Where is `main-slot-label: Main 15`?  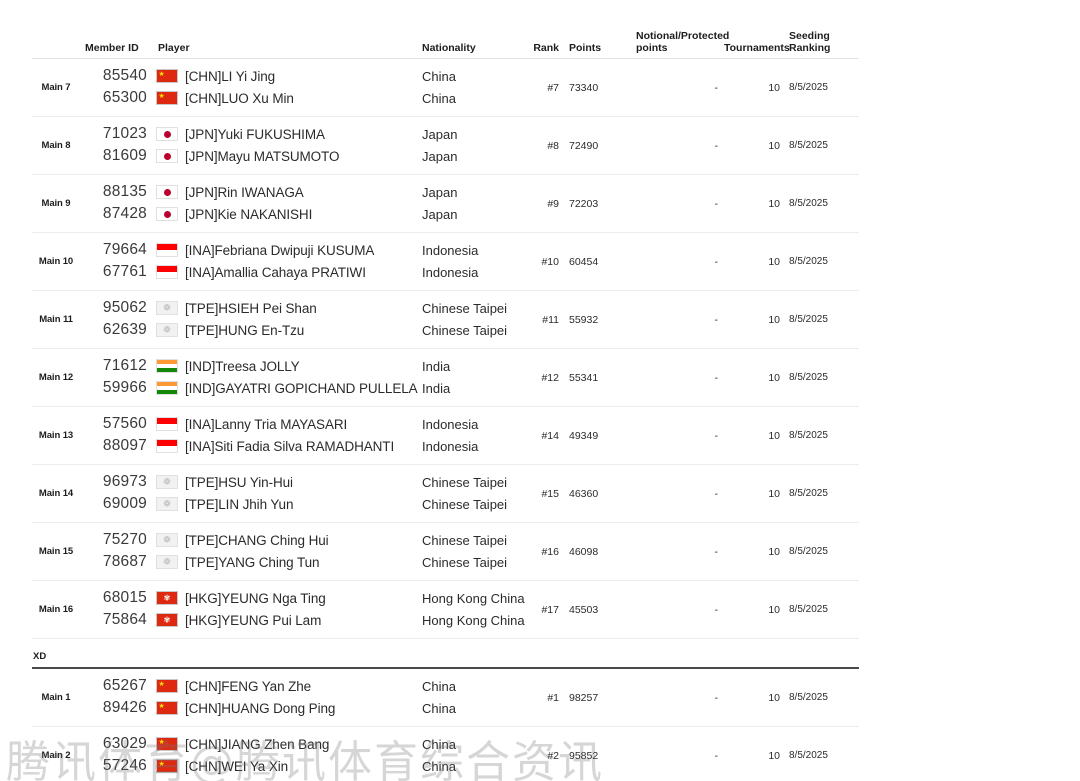 main-slot-label: Main 15 is located at coordinates (56, 551).